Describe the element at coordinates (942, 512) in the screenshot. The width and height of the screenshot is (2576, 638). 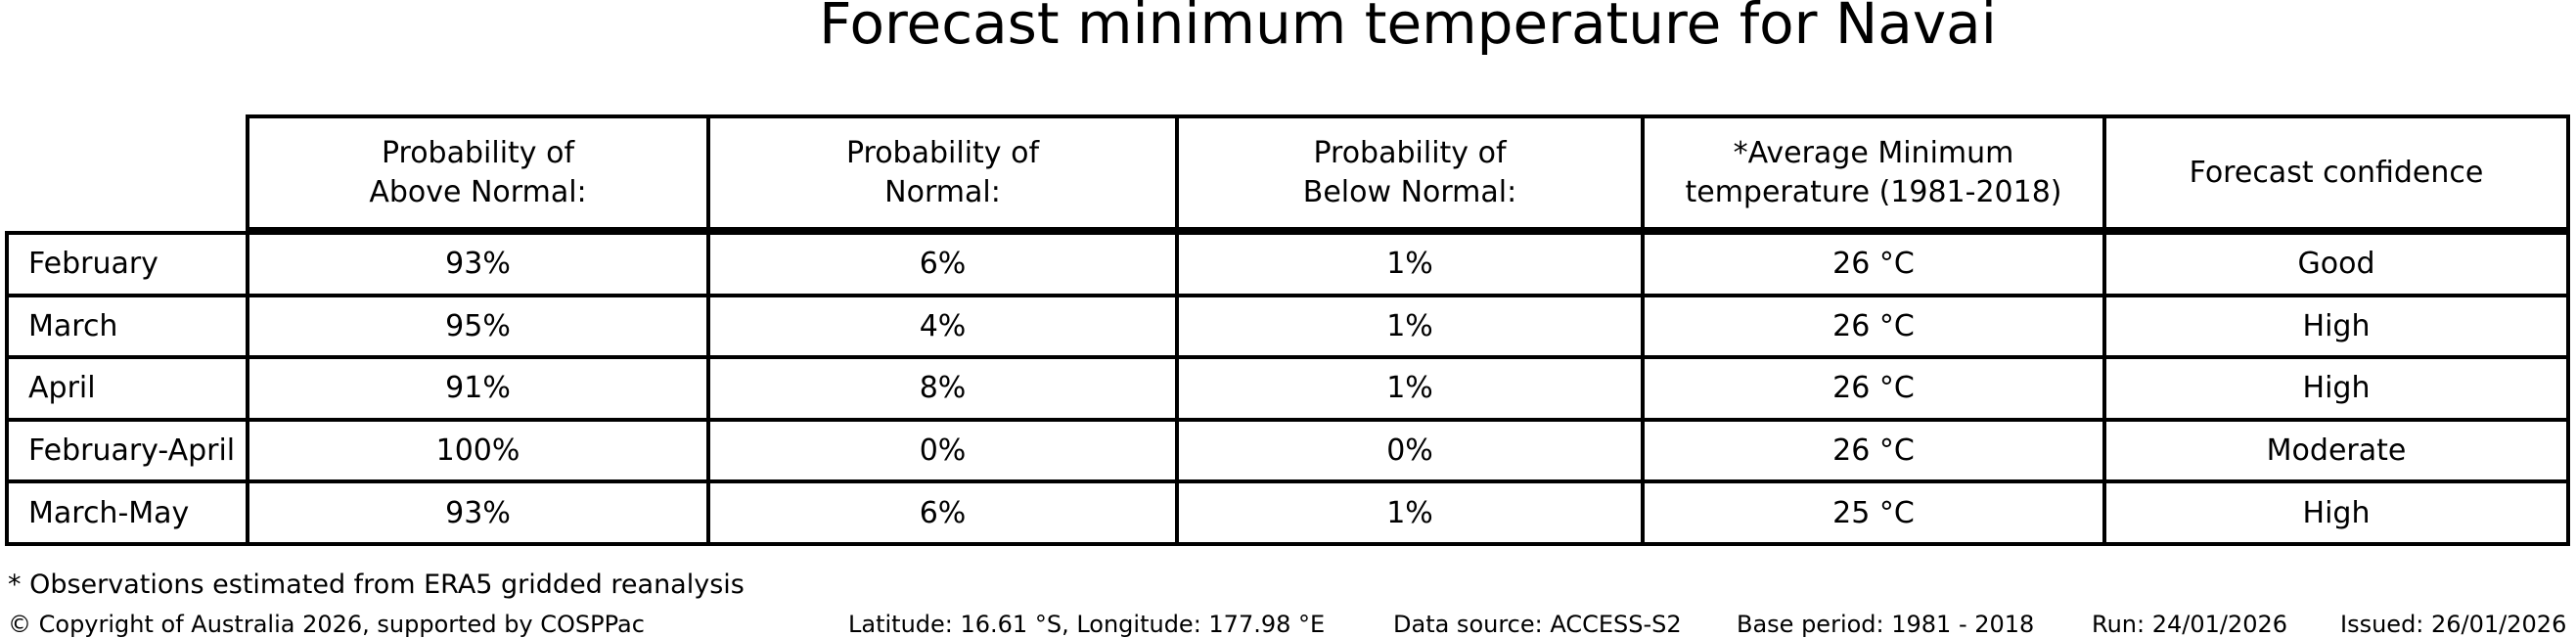
I see `table-cell-march-may-normal: 6%` at that location.